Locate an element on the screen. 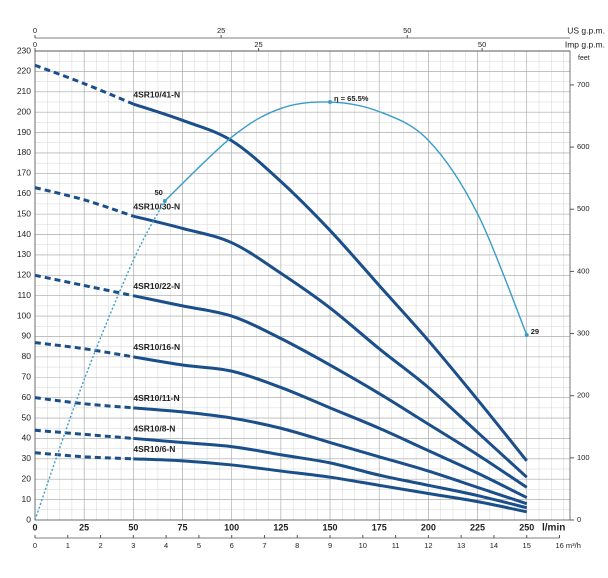  y-tick-label: 0 is located at coordinates (28, 519).